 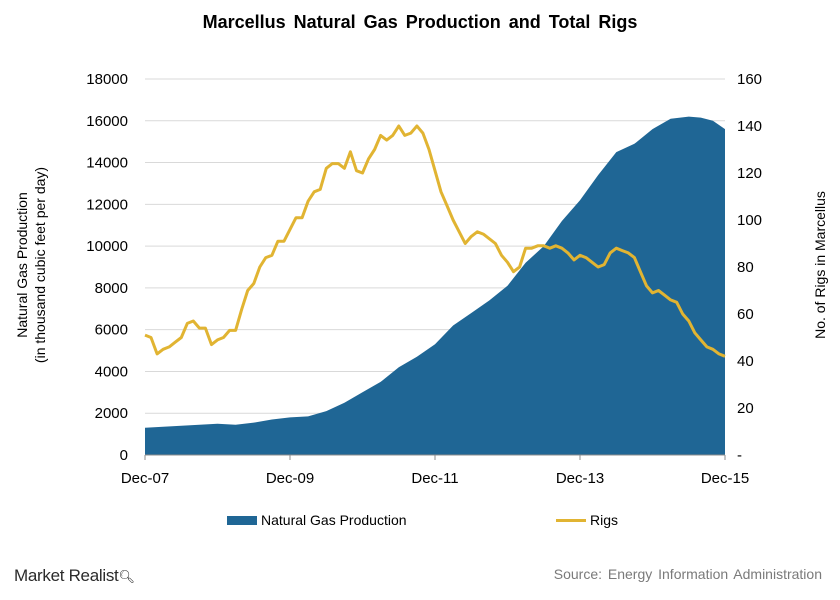 What do you see at coordinates (111, 288) in the screenshot?
I see `left-tick-label: 8000` at bounding box center [111, 288].